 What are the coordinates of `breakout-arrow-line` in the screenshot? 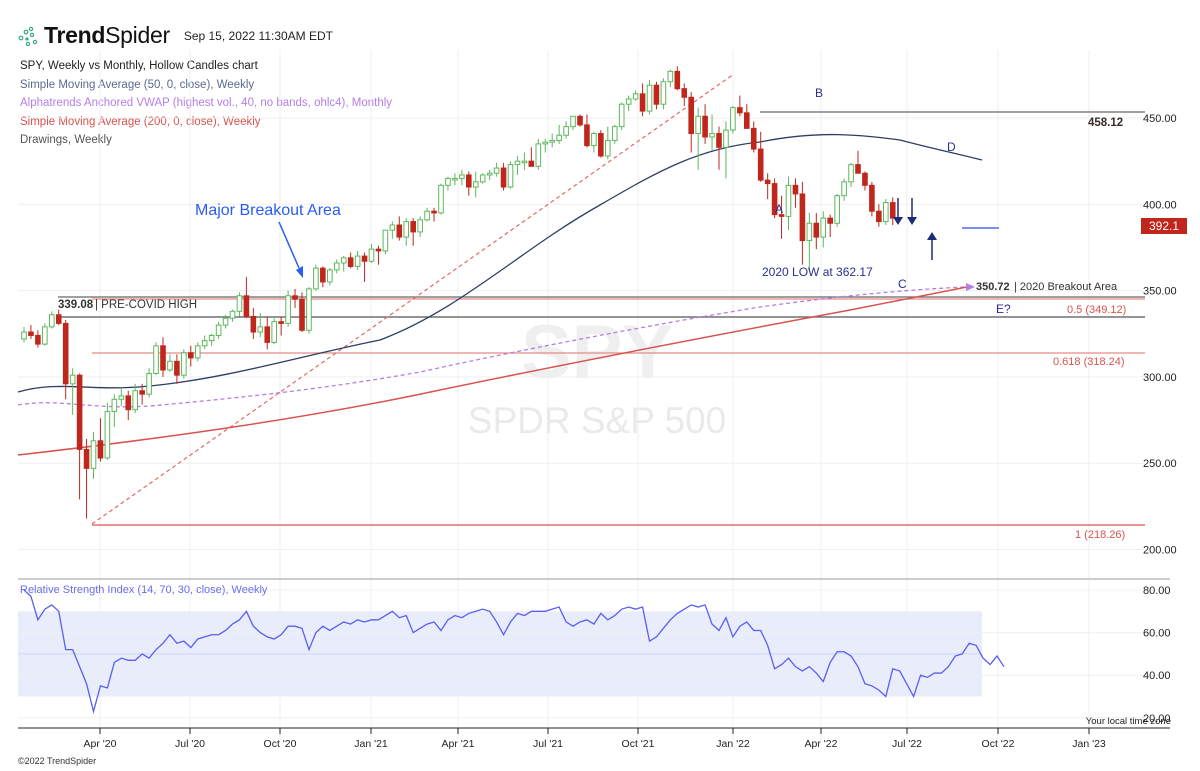 It's located at (289, 245).